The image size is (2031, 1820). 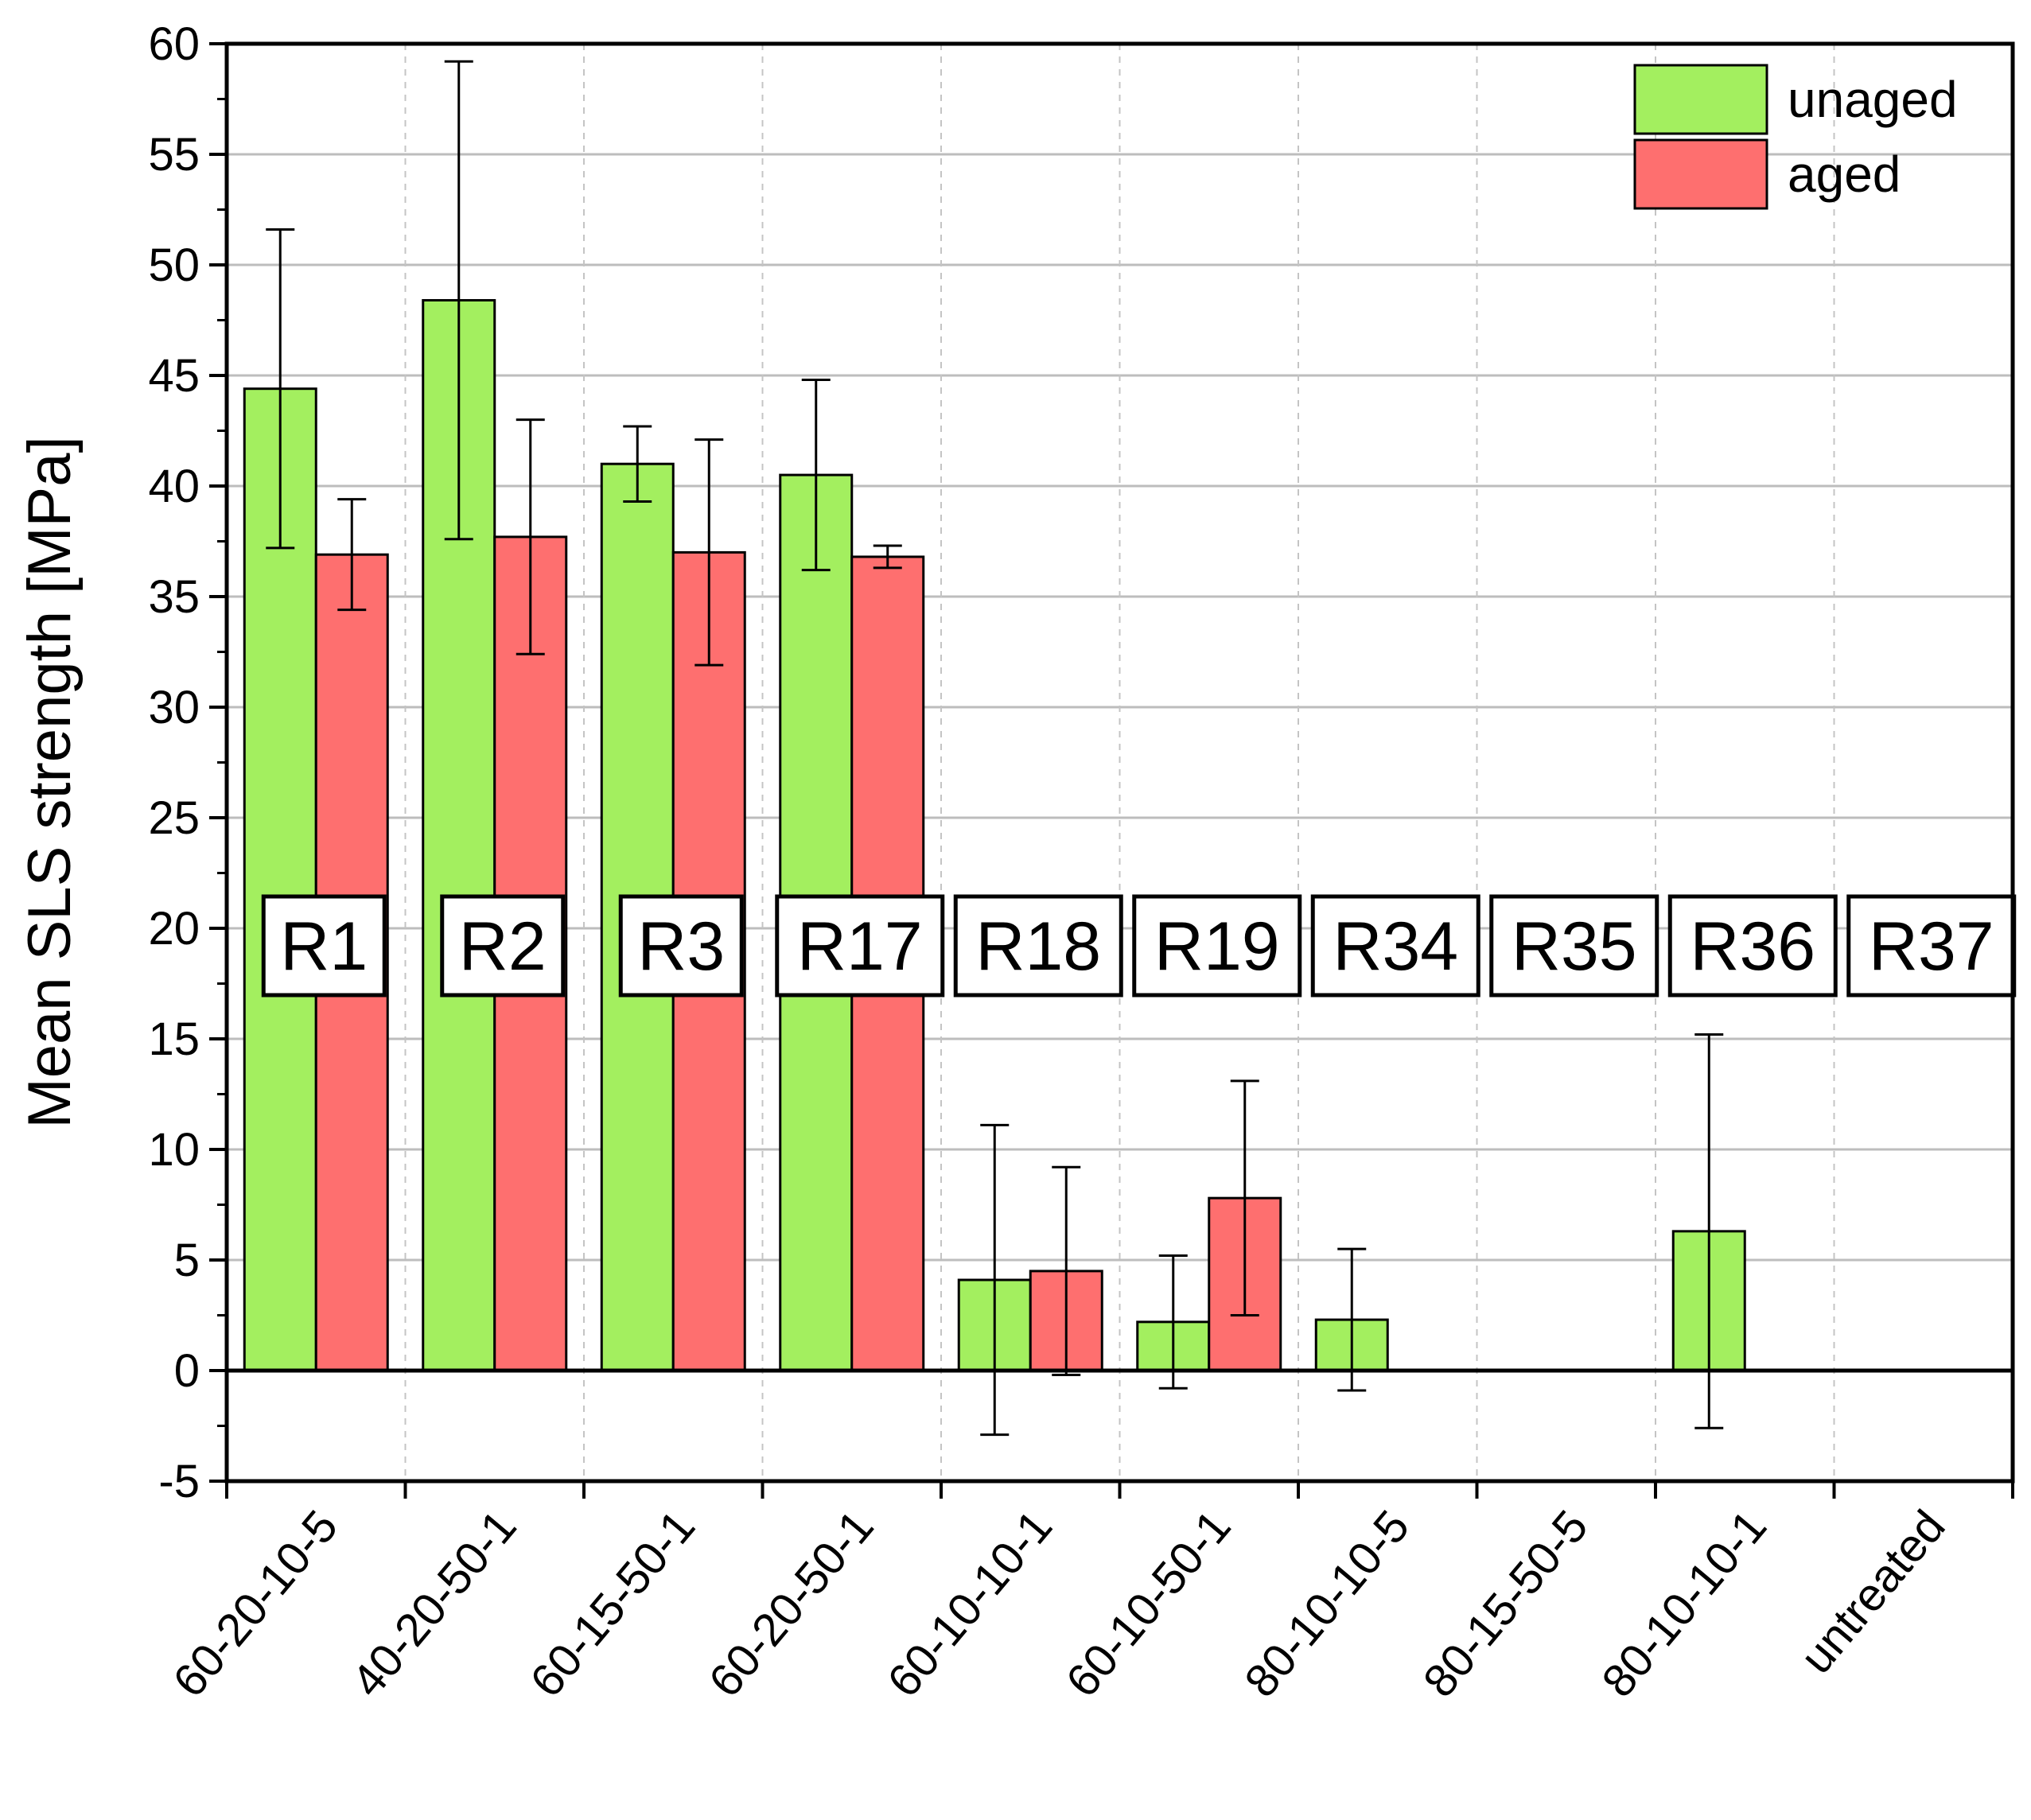 What do you see at coordinates (174, 486) in the screenshot?
I see `y-tick-label: 40` at bounding box center [174, 486].